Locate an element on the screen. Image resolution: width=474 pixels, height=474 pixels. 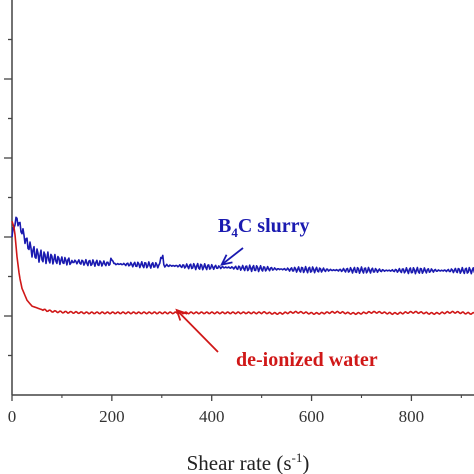
annotation-arrow-de-ionized-water is located at coordinates (197, 330).